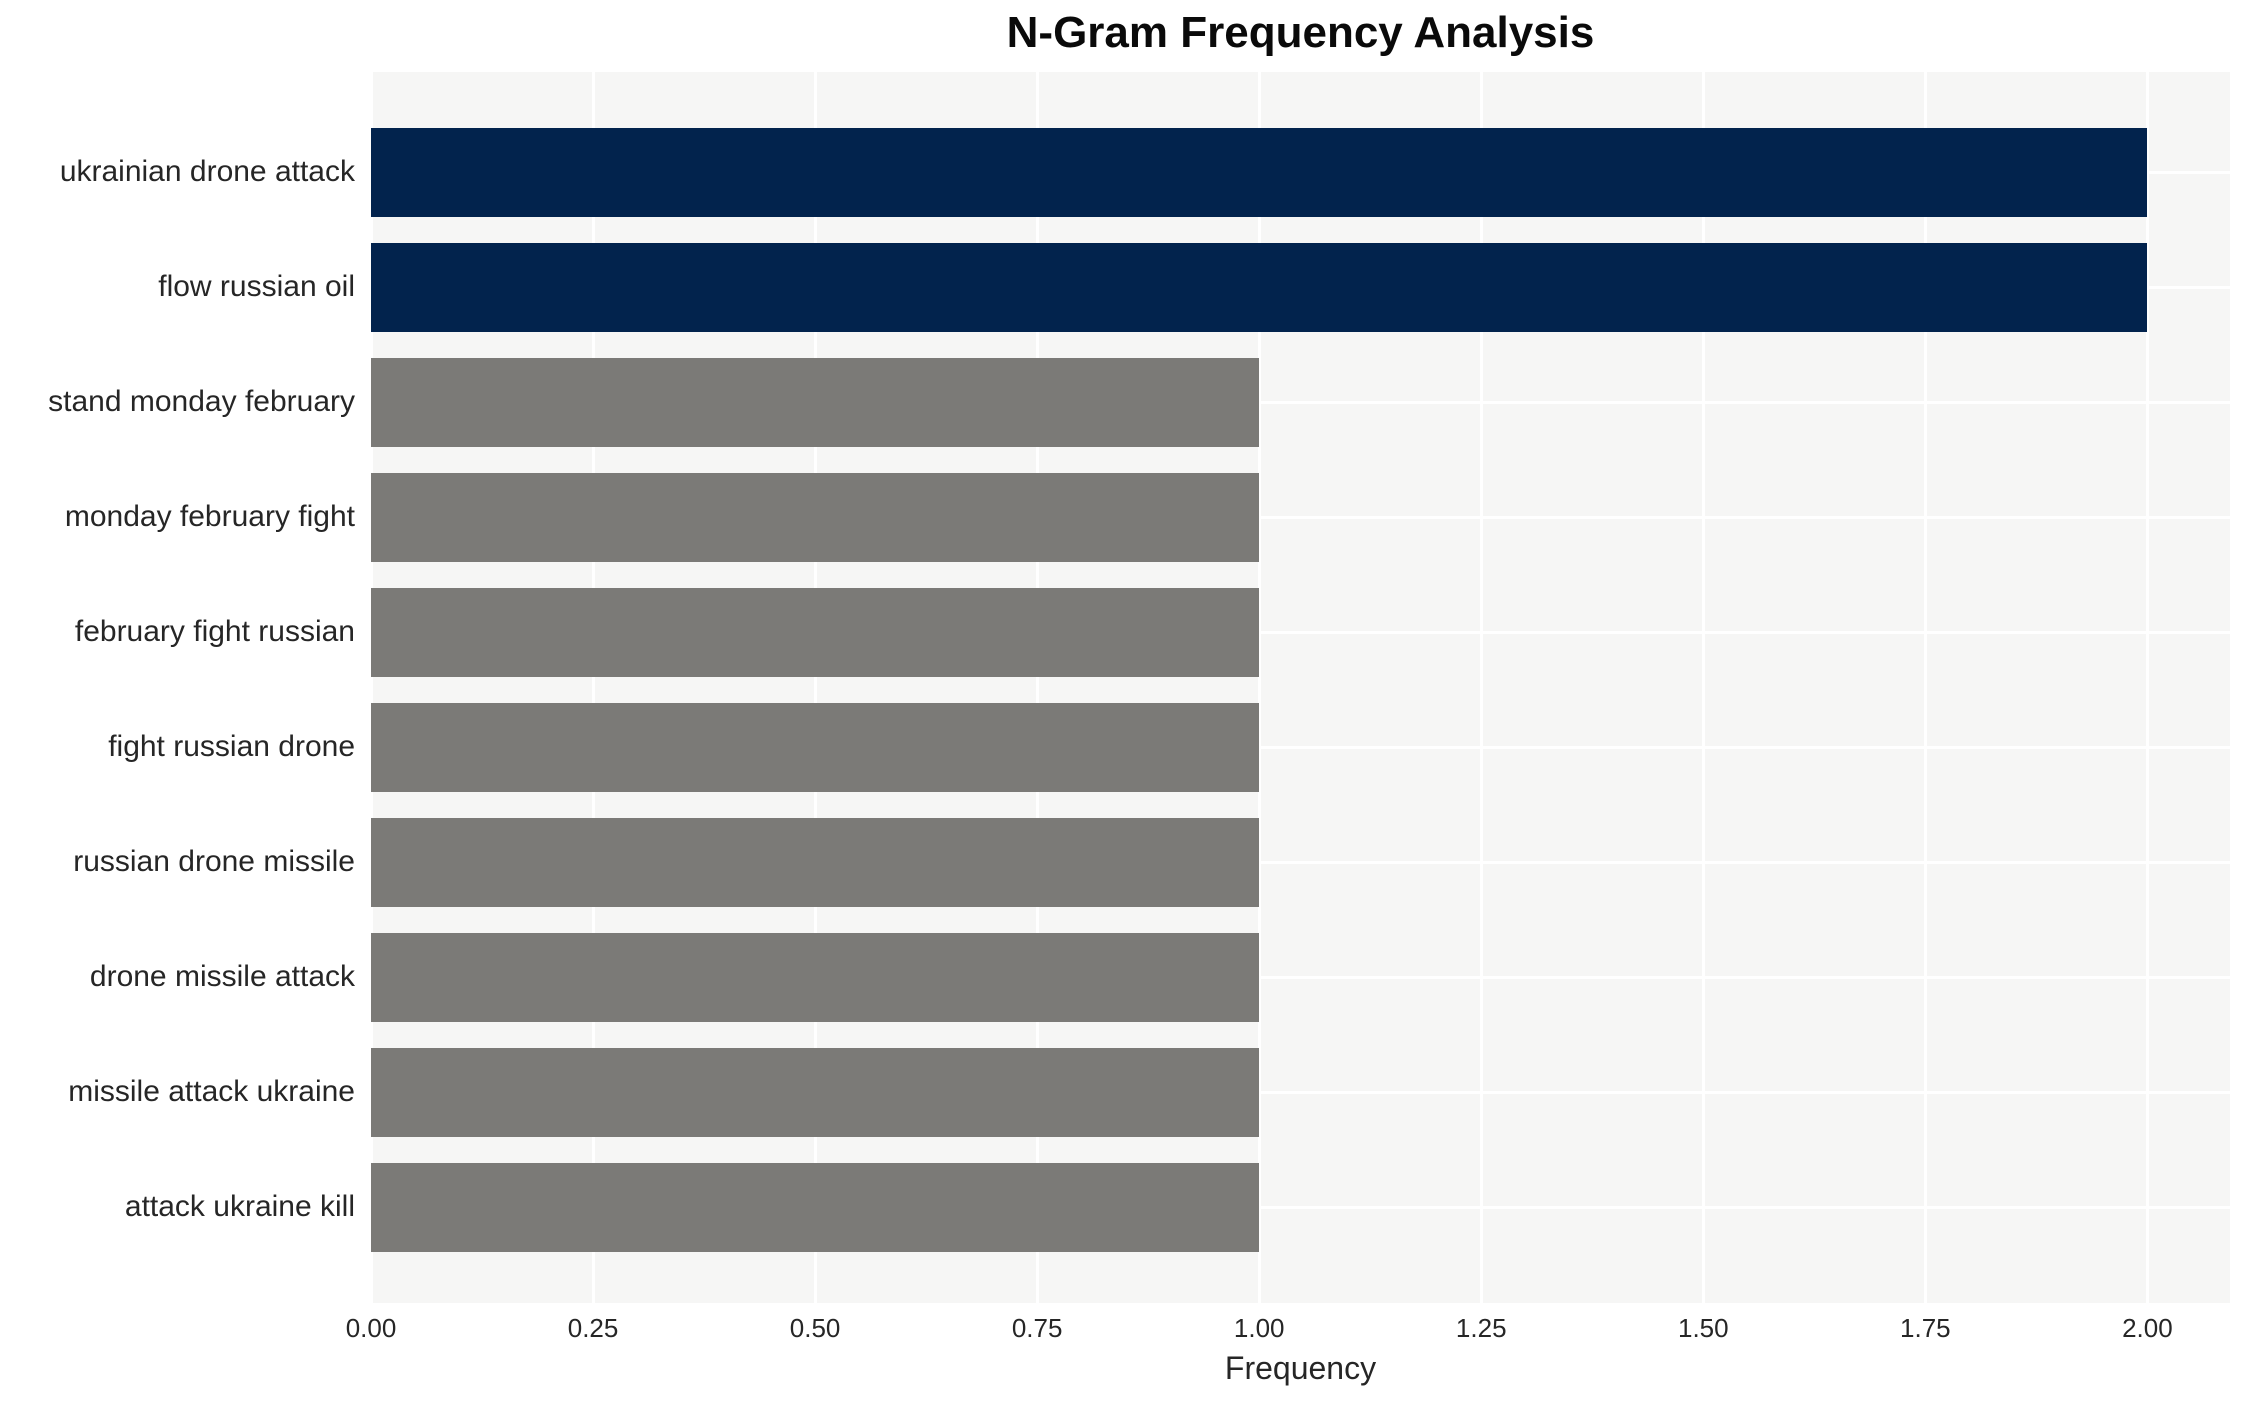 The height and width of the screenshot is (1402, 2250). I want to click on category-label: stand monday february, so click(201, 401).